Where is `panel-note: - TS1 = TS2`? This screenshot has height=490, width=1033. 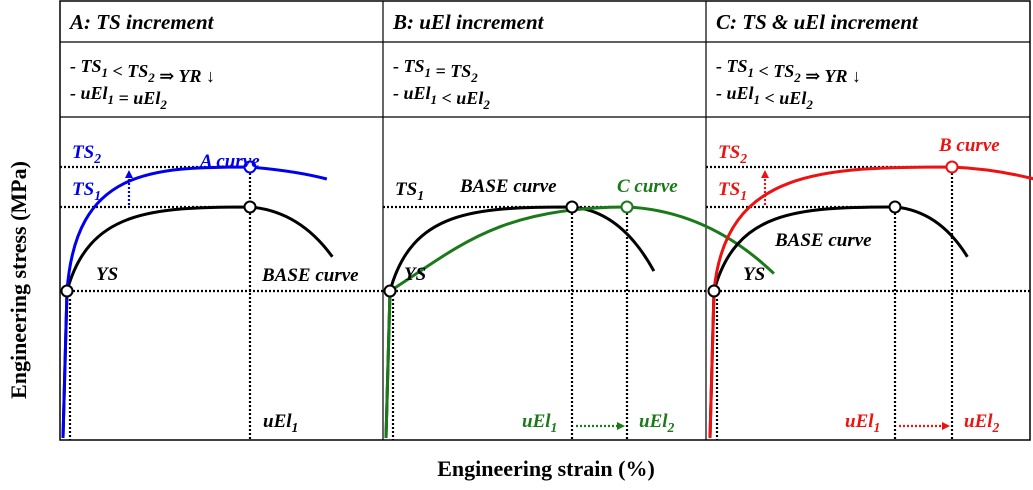 panel-note: - TS1 = TS2 is located at coordinates (435, 70).